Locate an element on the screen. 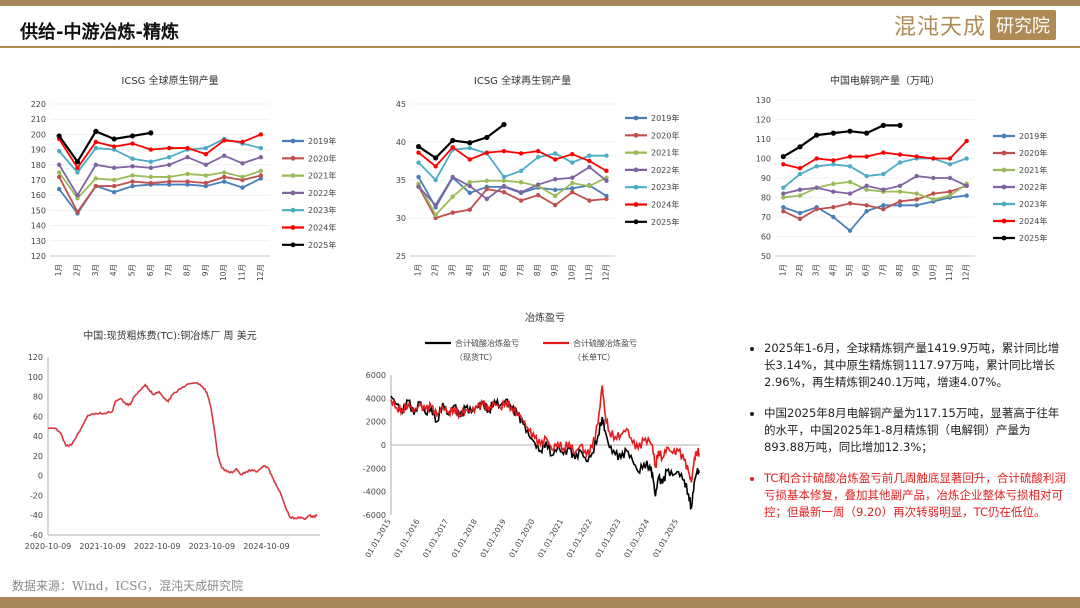 Image resolution: width=1080 pixels, height=608 pixels. x-tick-label: 8月 is located at coordinates (537, 270).